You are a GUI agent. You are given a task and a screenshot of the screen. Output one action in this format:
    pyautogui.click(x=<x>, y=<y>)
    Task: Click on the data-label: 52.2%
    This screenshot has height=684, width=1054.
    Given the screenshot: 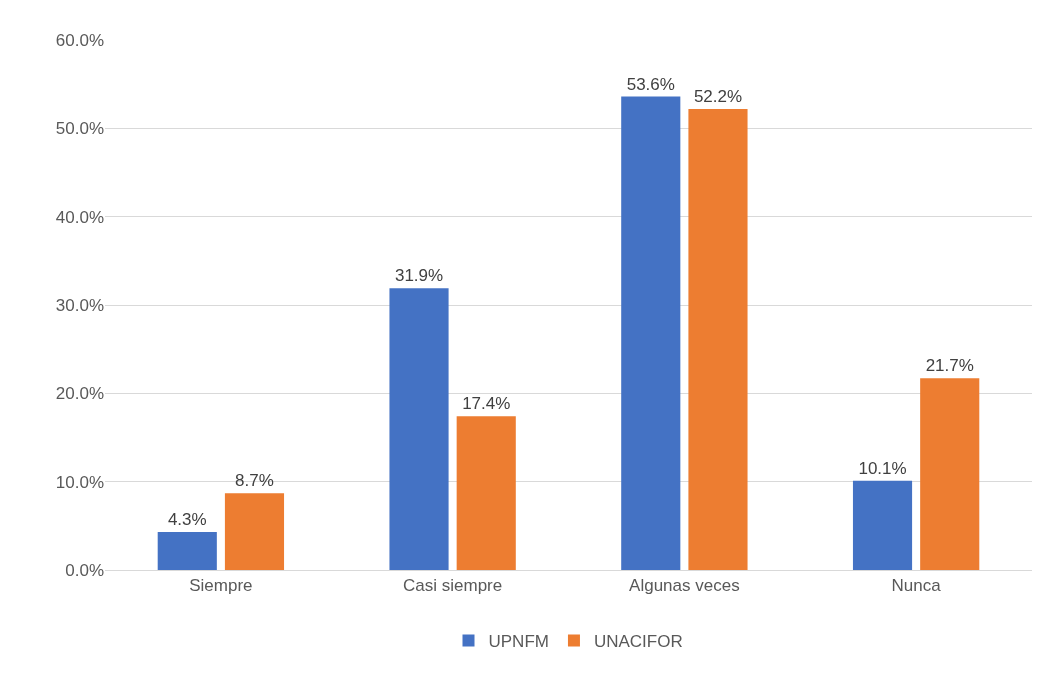 What is the action you would take?
    pyautogui.click(x=718, y=96)
    